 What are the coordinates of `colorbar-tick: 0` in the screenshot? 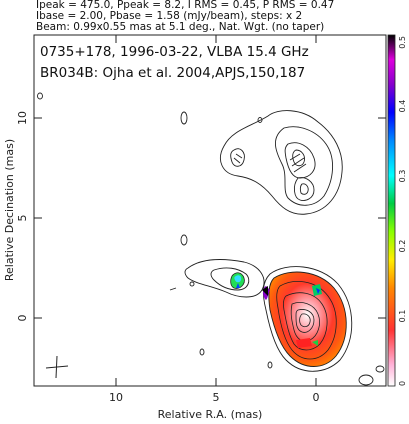 It's located at (402, 383).